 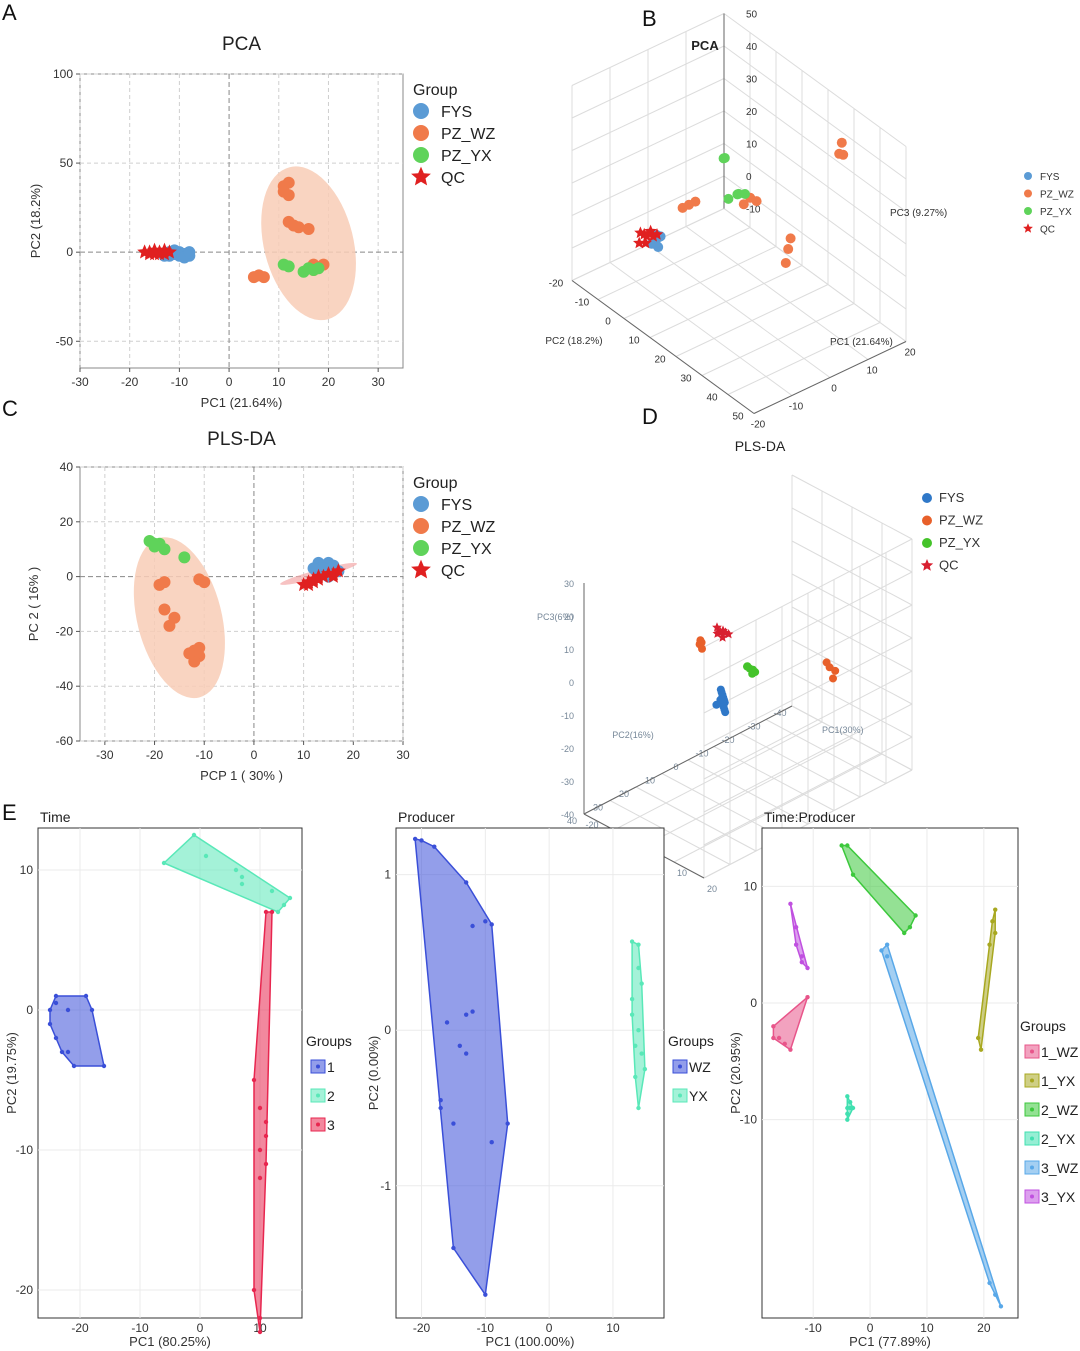 What do you see at coordinates (753, 727) in the screenshot?
I see `y-tick-label: -30` at bounding box center [753, 727].